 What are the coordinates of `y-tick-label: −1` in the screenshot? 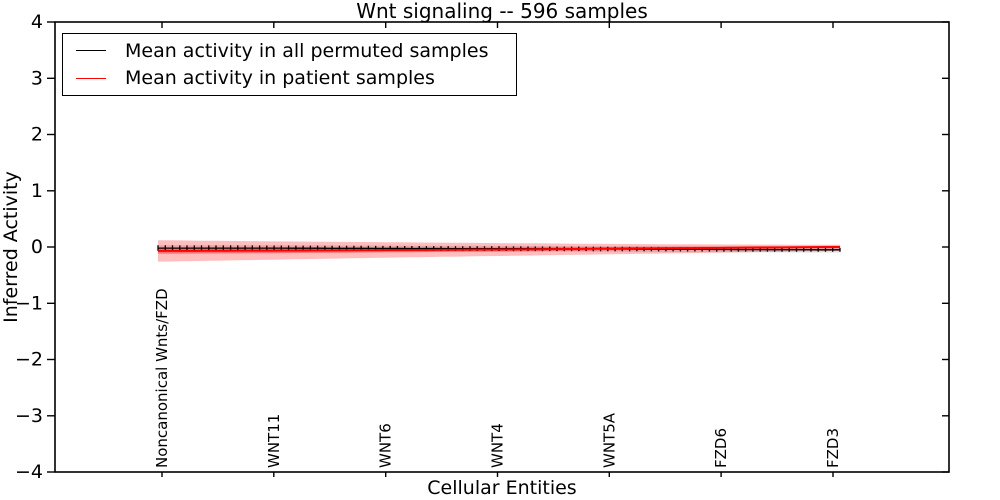 It's located at (29, 303).